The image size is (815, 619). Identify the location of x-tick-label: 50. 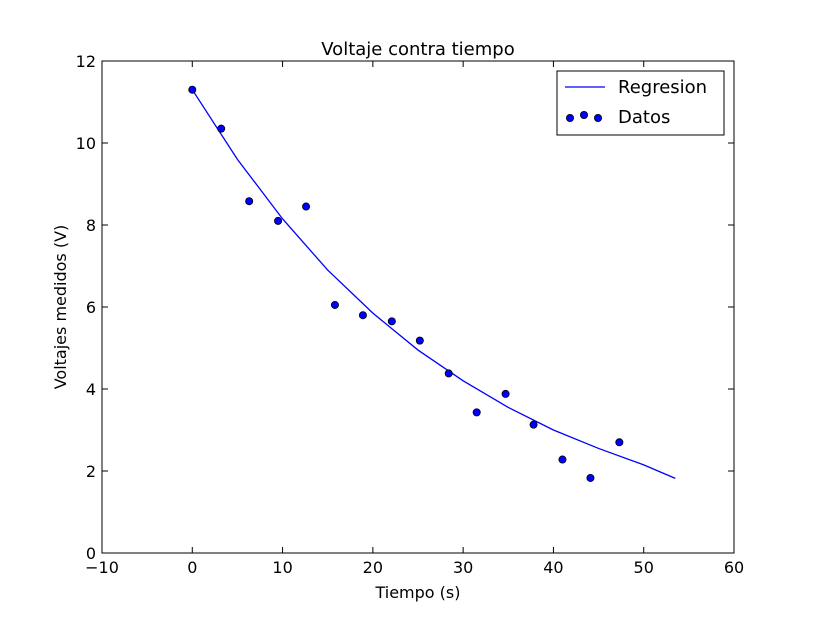
(644, 567).